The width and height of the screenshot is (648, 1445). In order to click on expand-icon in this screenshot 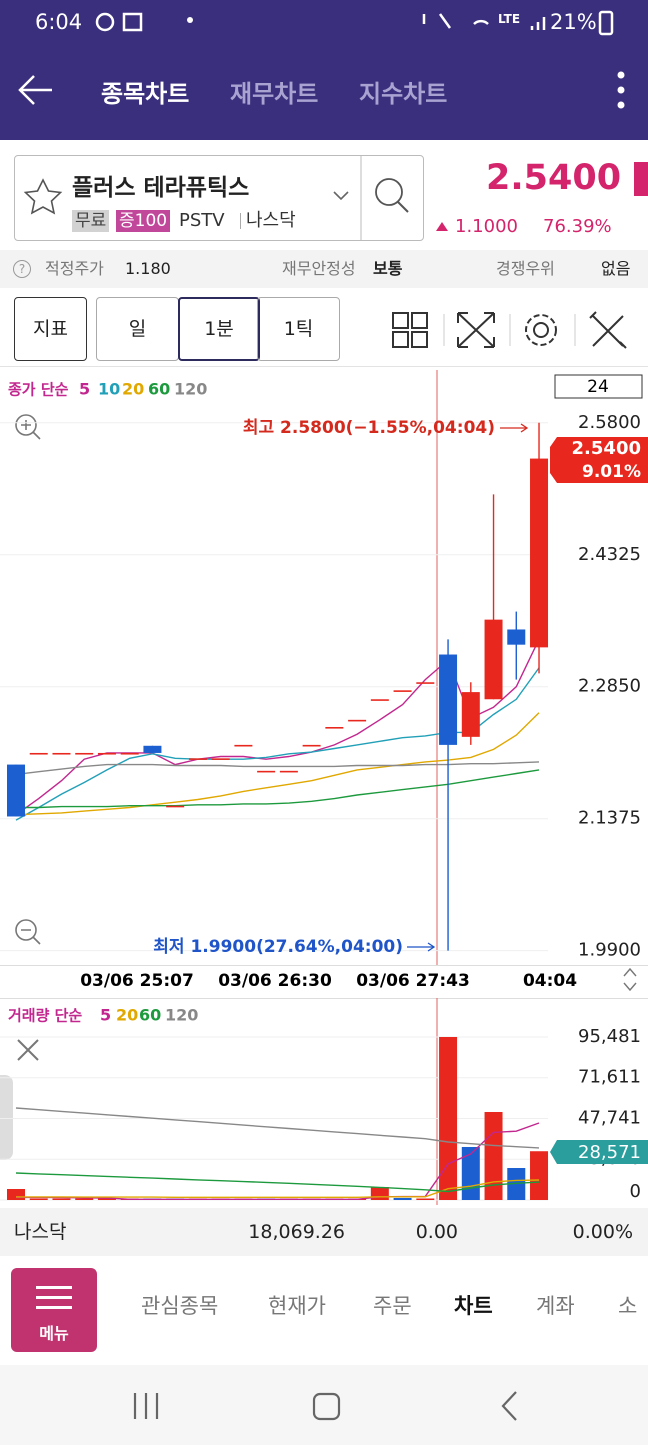, I will do `click(476, 330)`.